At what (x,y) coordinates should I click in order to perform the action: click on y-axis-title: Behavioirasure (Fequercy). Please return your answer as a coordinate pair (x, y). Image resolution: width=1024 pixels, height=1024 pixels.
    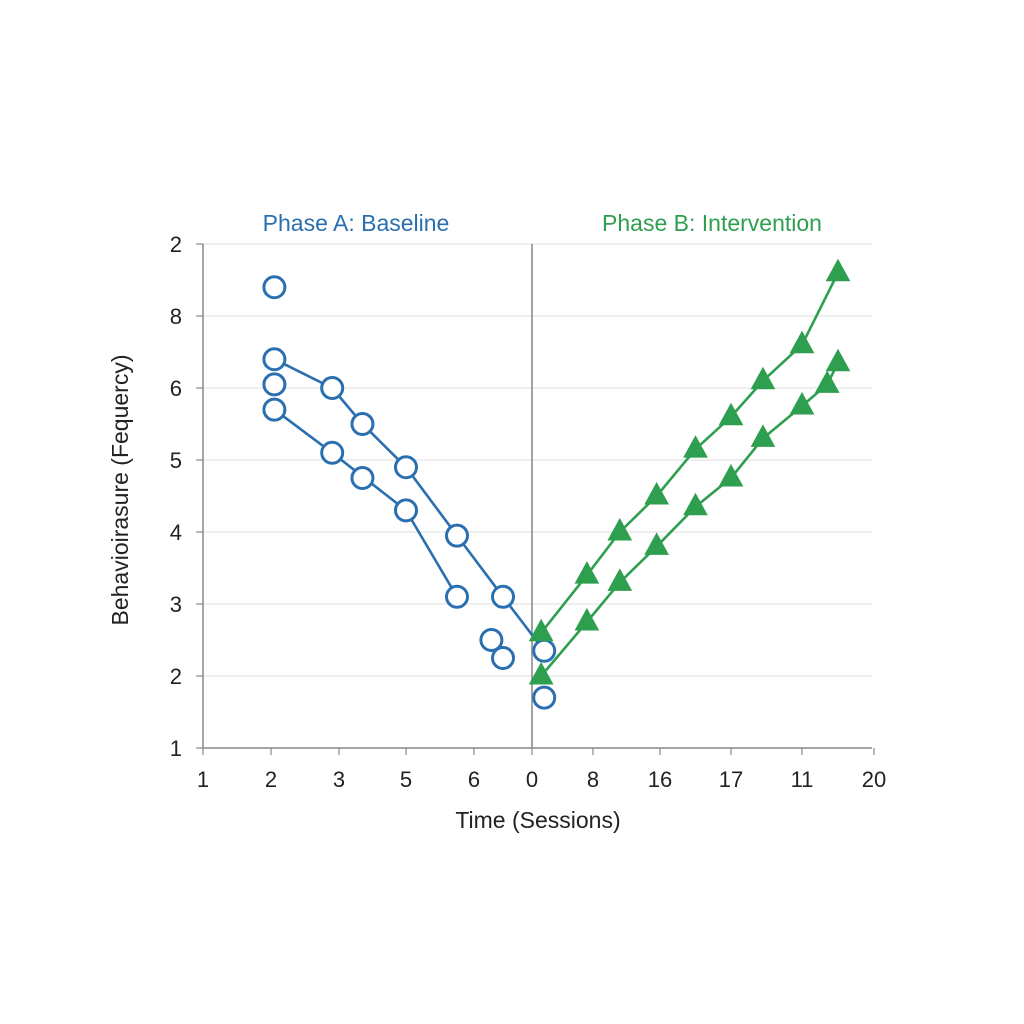
    Looking at the image, I should click on (120, 489).